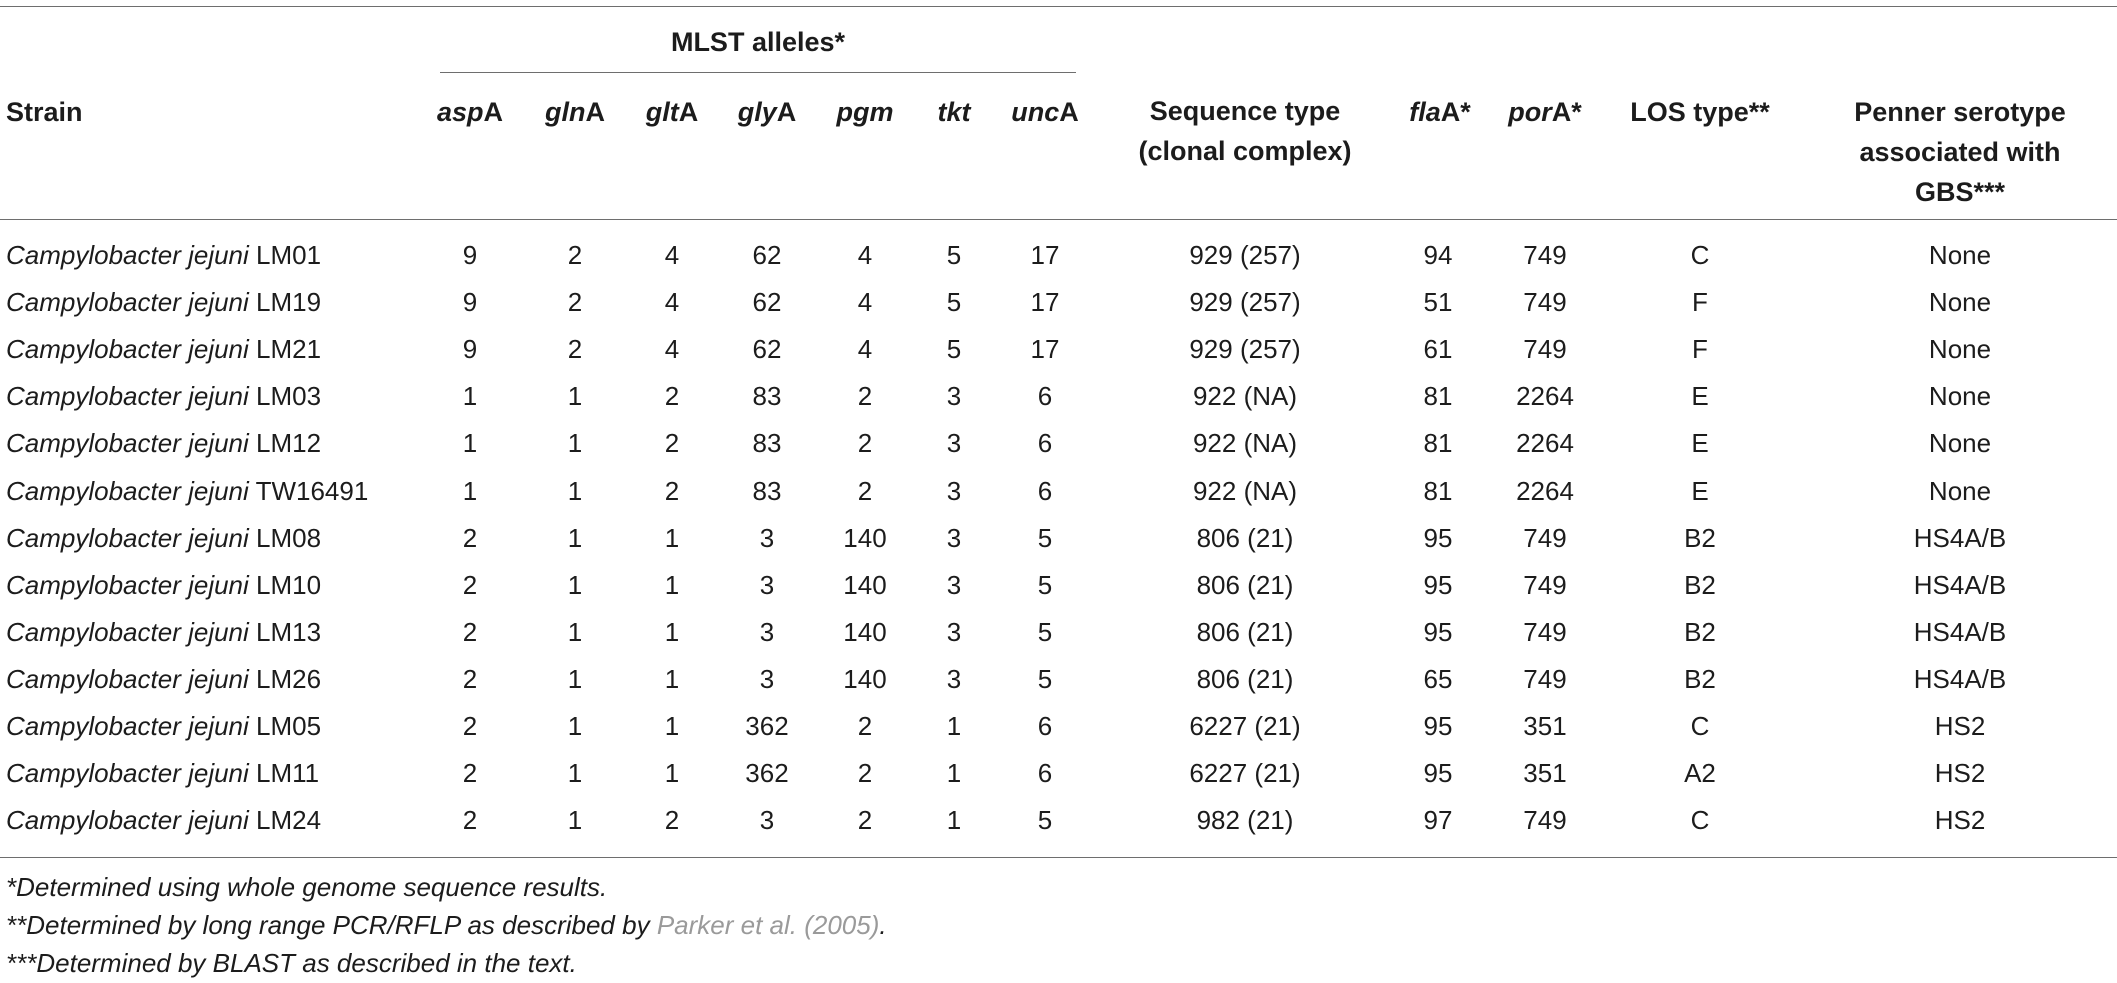 Image resolution: width=2117 pixels, height=983 pixels. I want to click on st-cell: 922 (NA), so click(1245, 443).